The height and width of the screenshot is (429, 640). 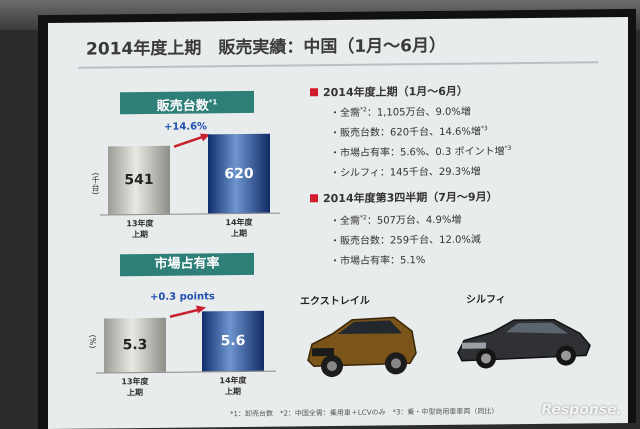 I want to click on sales-x-label-prev: 13年度 上期, so click(x=140, y=229).